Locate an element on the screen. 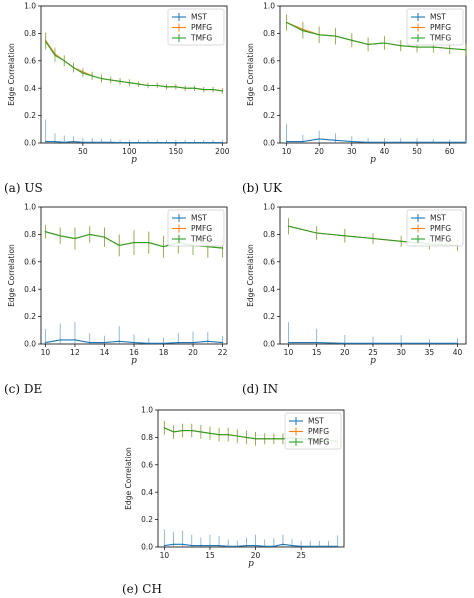 The width and height of the screenshot is (474, 598). series-line is located at coordinates (251, 545).